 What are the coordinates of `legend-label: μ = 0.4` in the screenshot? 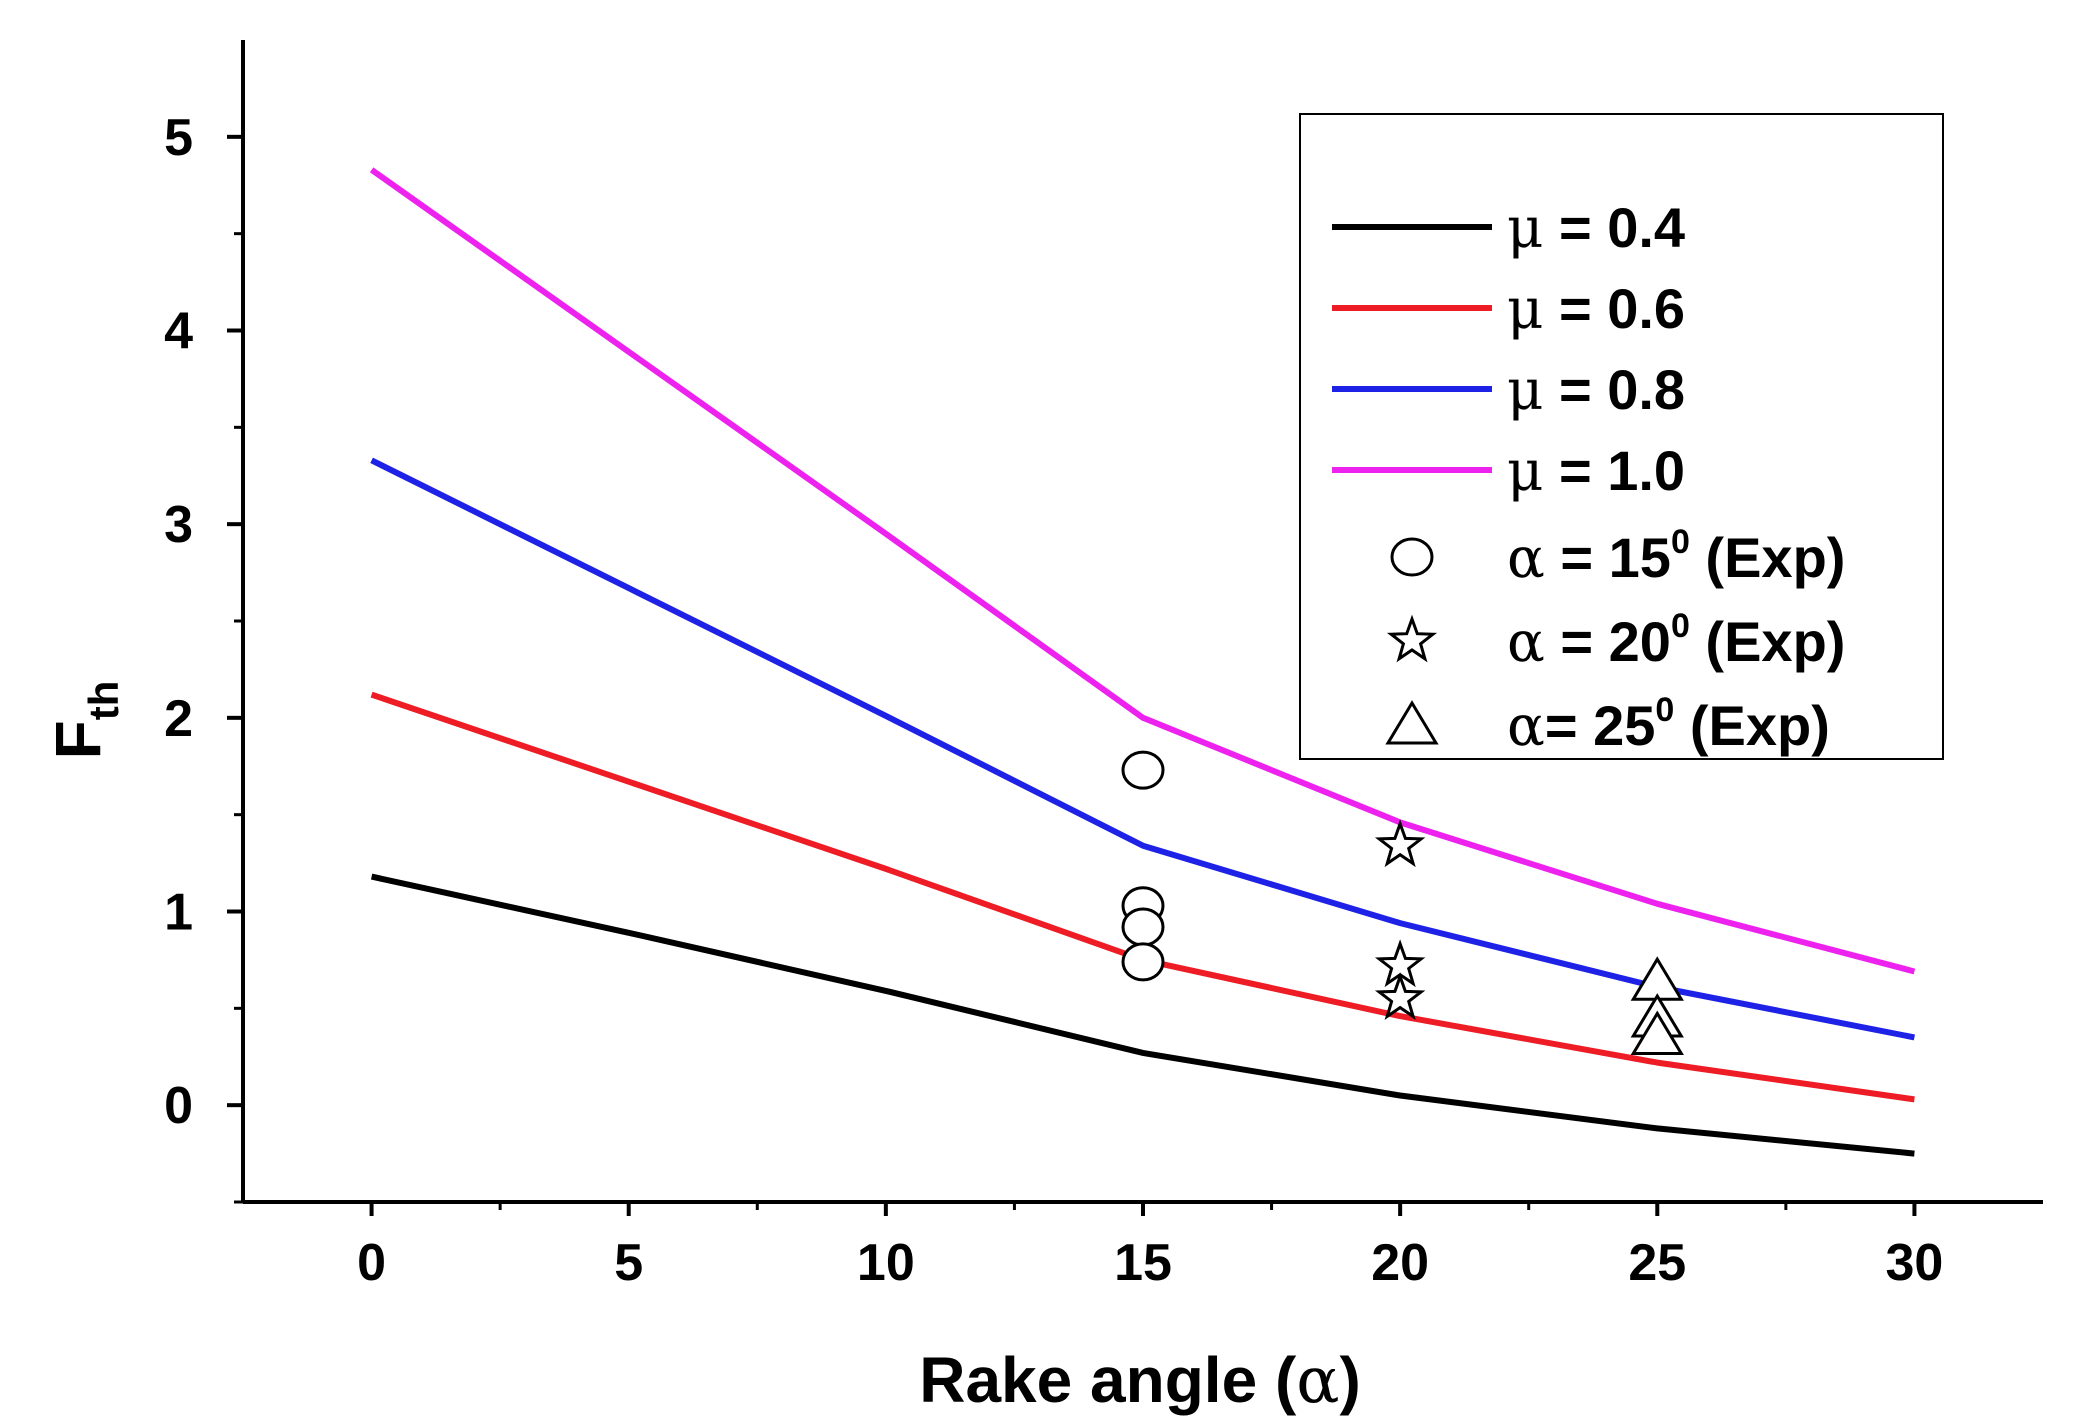 It's located at (1596, 228).